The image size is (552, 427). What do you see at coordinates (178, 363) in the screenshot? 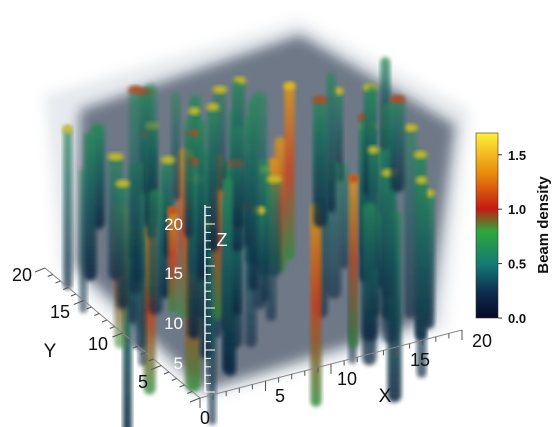
I see `z-tick-label: 5` at bounding box center [178, 363].